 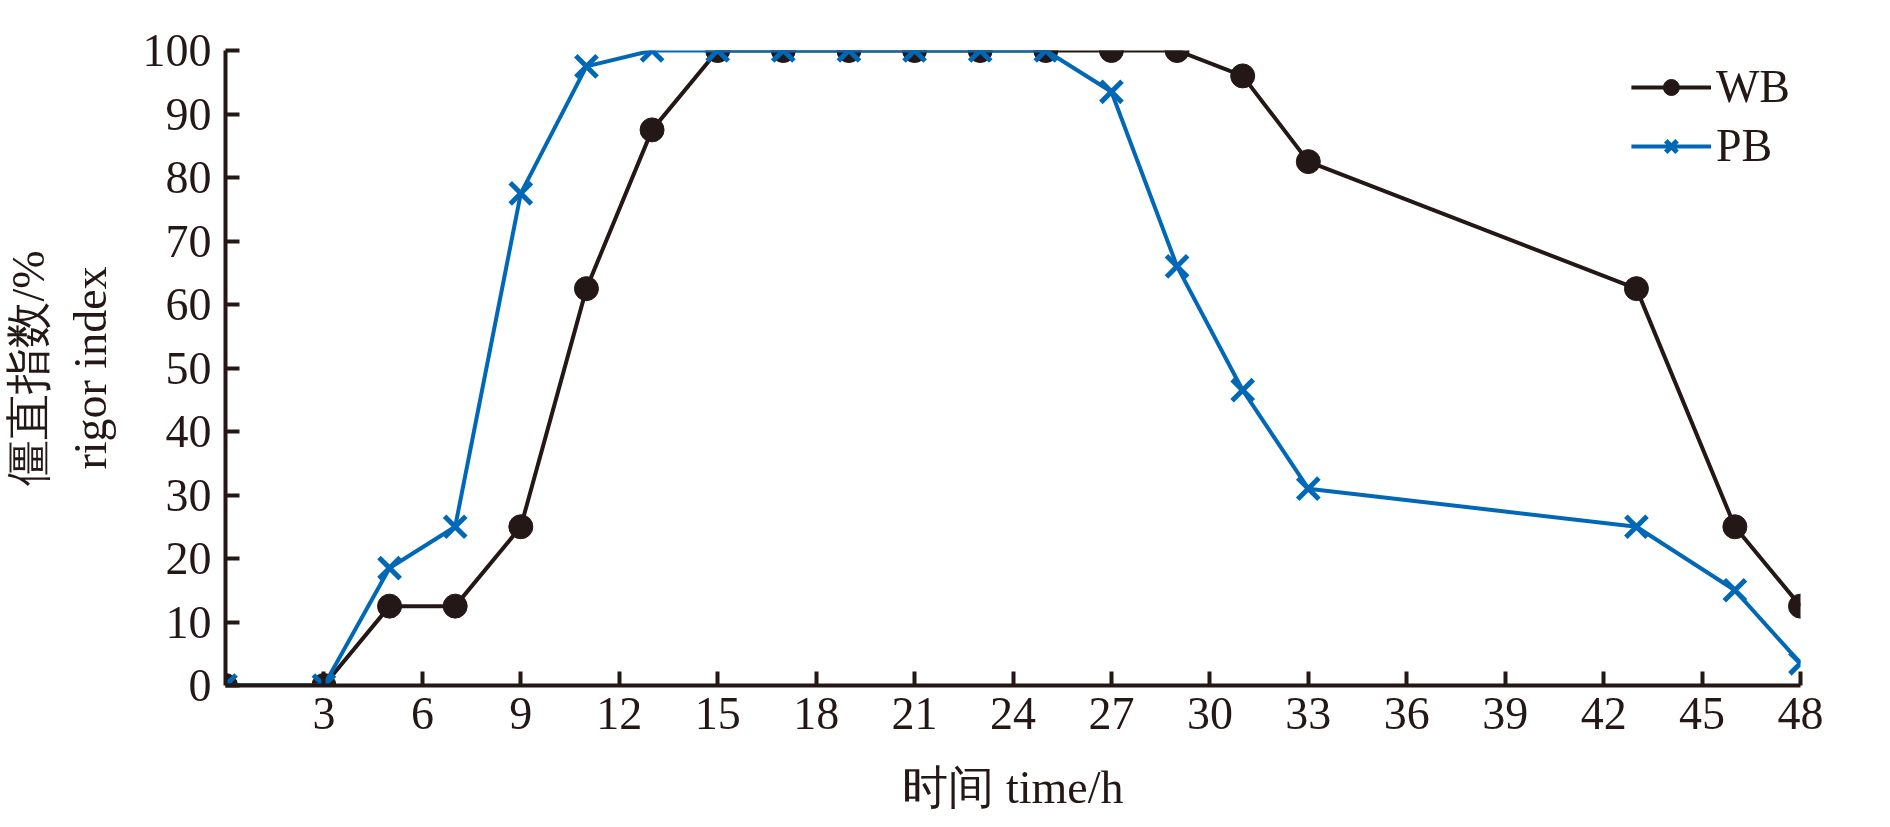 I want to click on y-tick-label: 50, so click(x=188, y=368).